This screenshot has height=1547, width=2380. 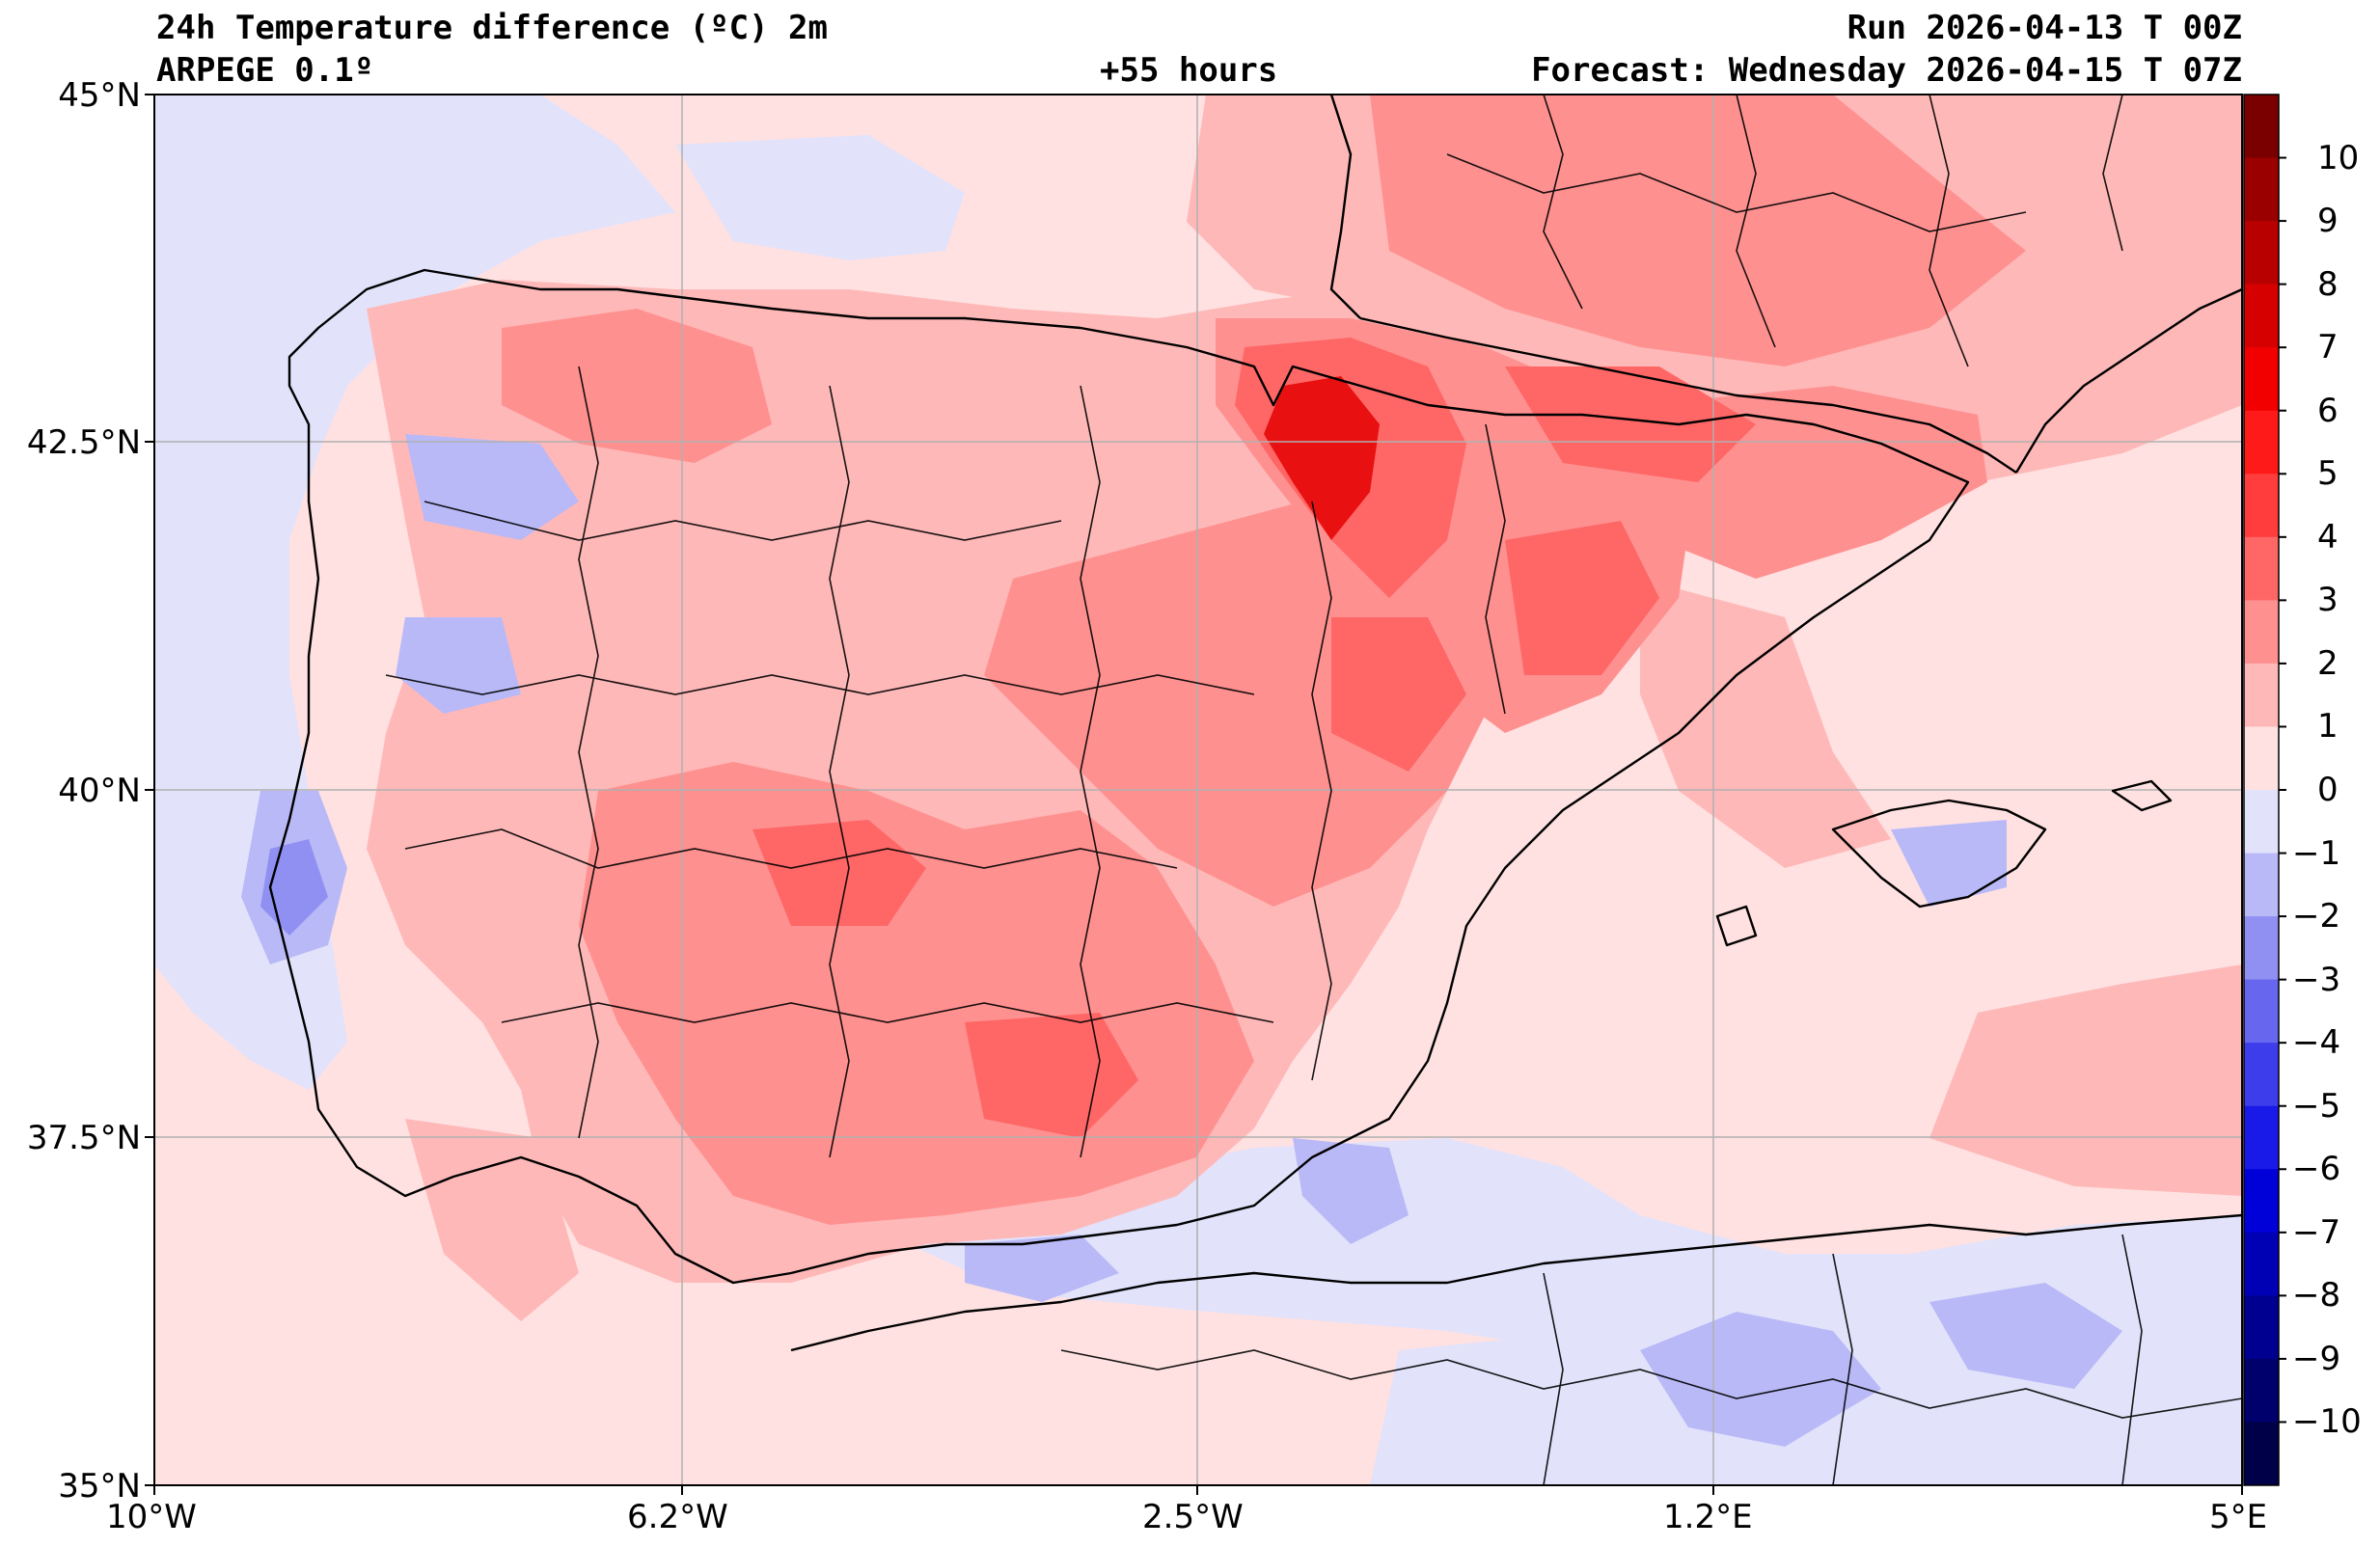 I want to click on west-cool, so click(x=459, y=666).